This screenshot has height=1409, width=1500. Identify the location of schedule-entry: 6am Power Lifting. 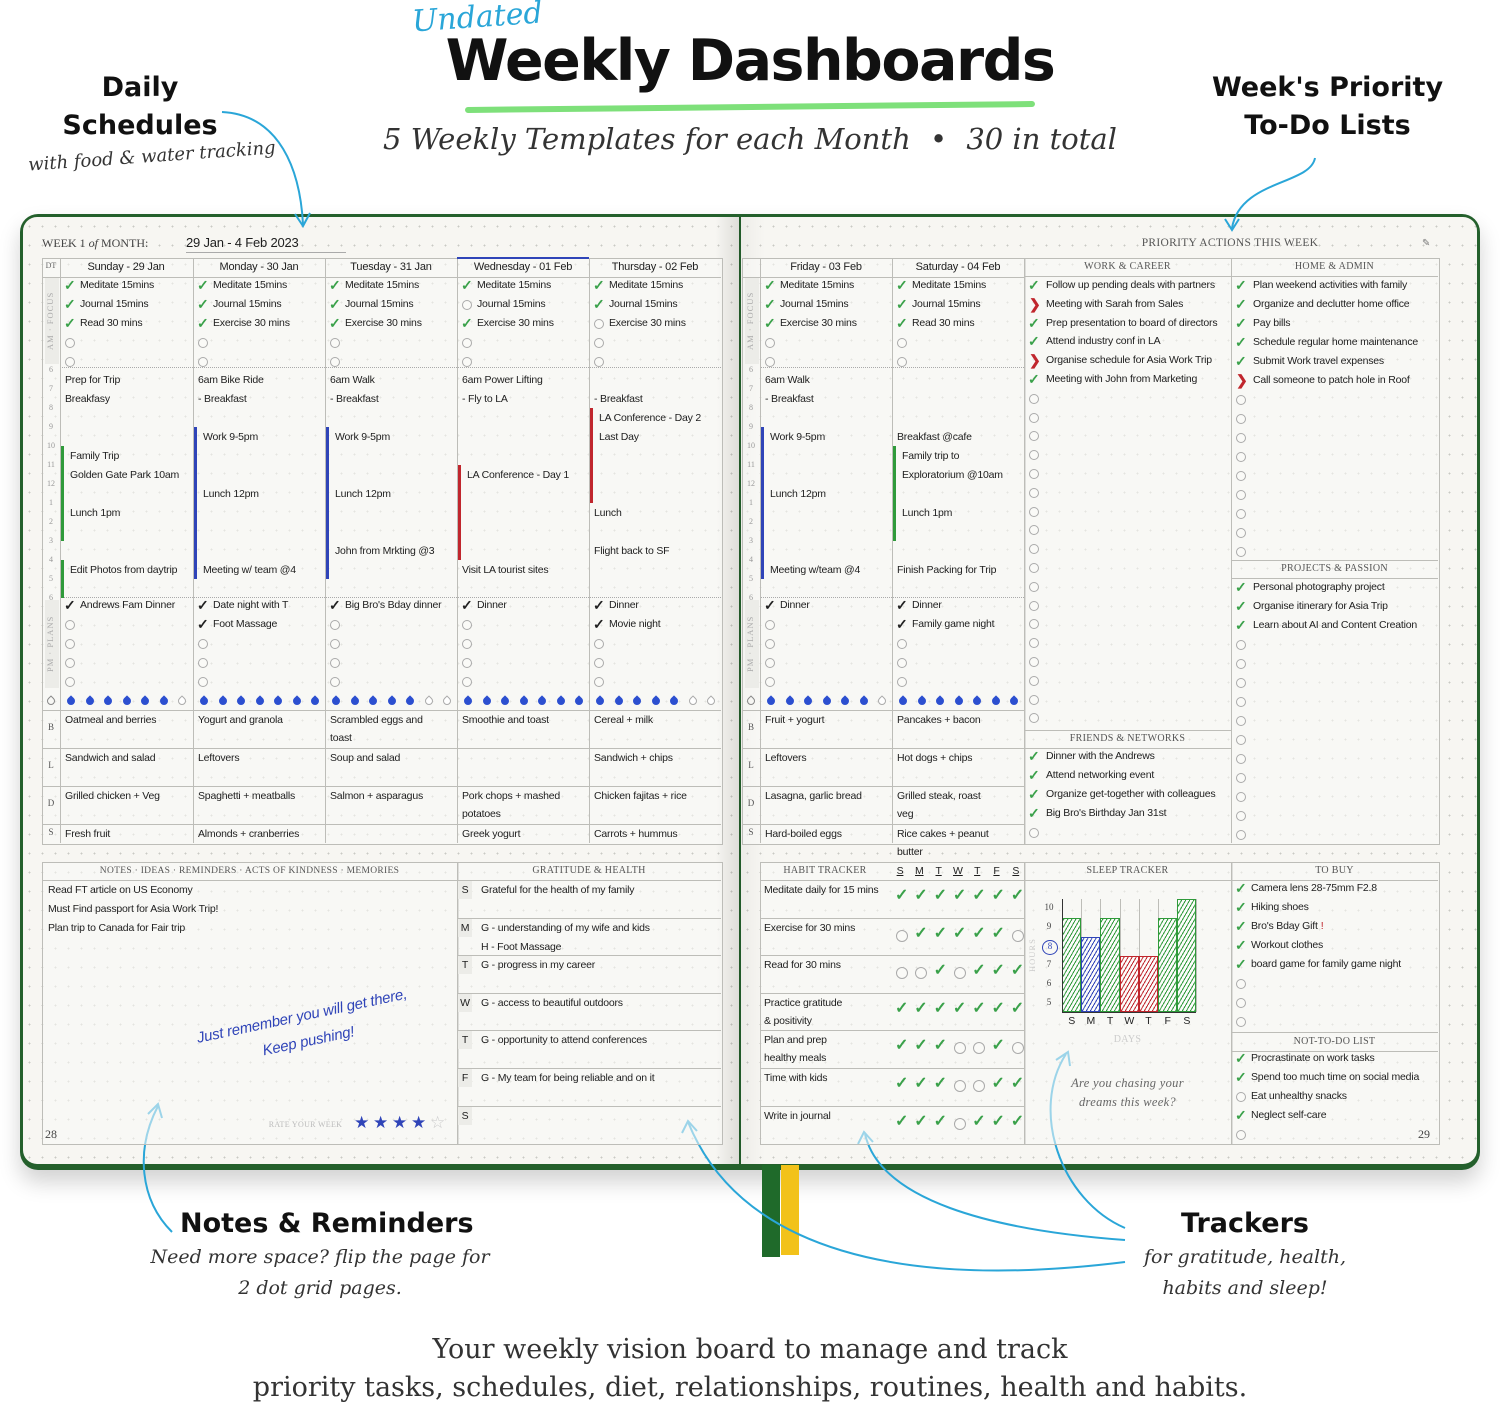
(502, 380).